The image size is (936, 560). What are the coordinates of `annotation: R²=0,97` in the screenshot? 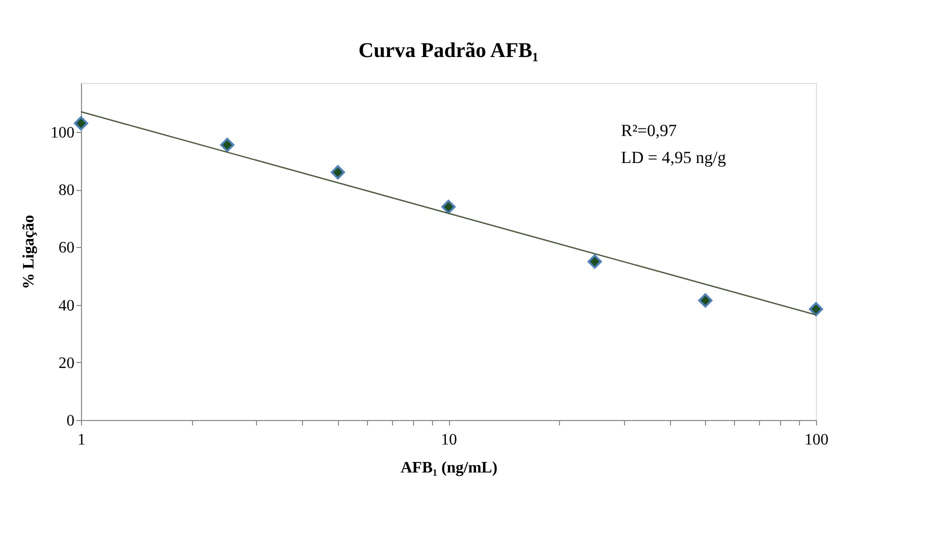 It's located at (649, 130).